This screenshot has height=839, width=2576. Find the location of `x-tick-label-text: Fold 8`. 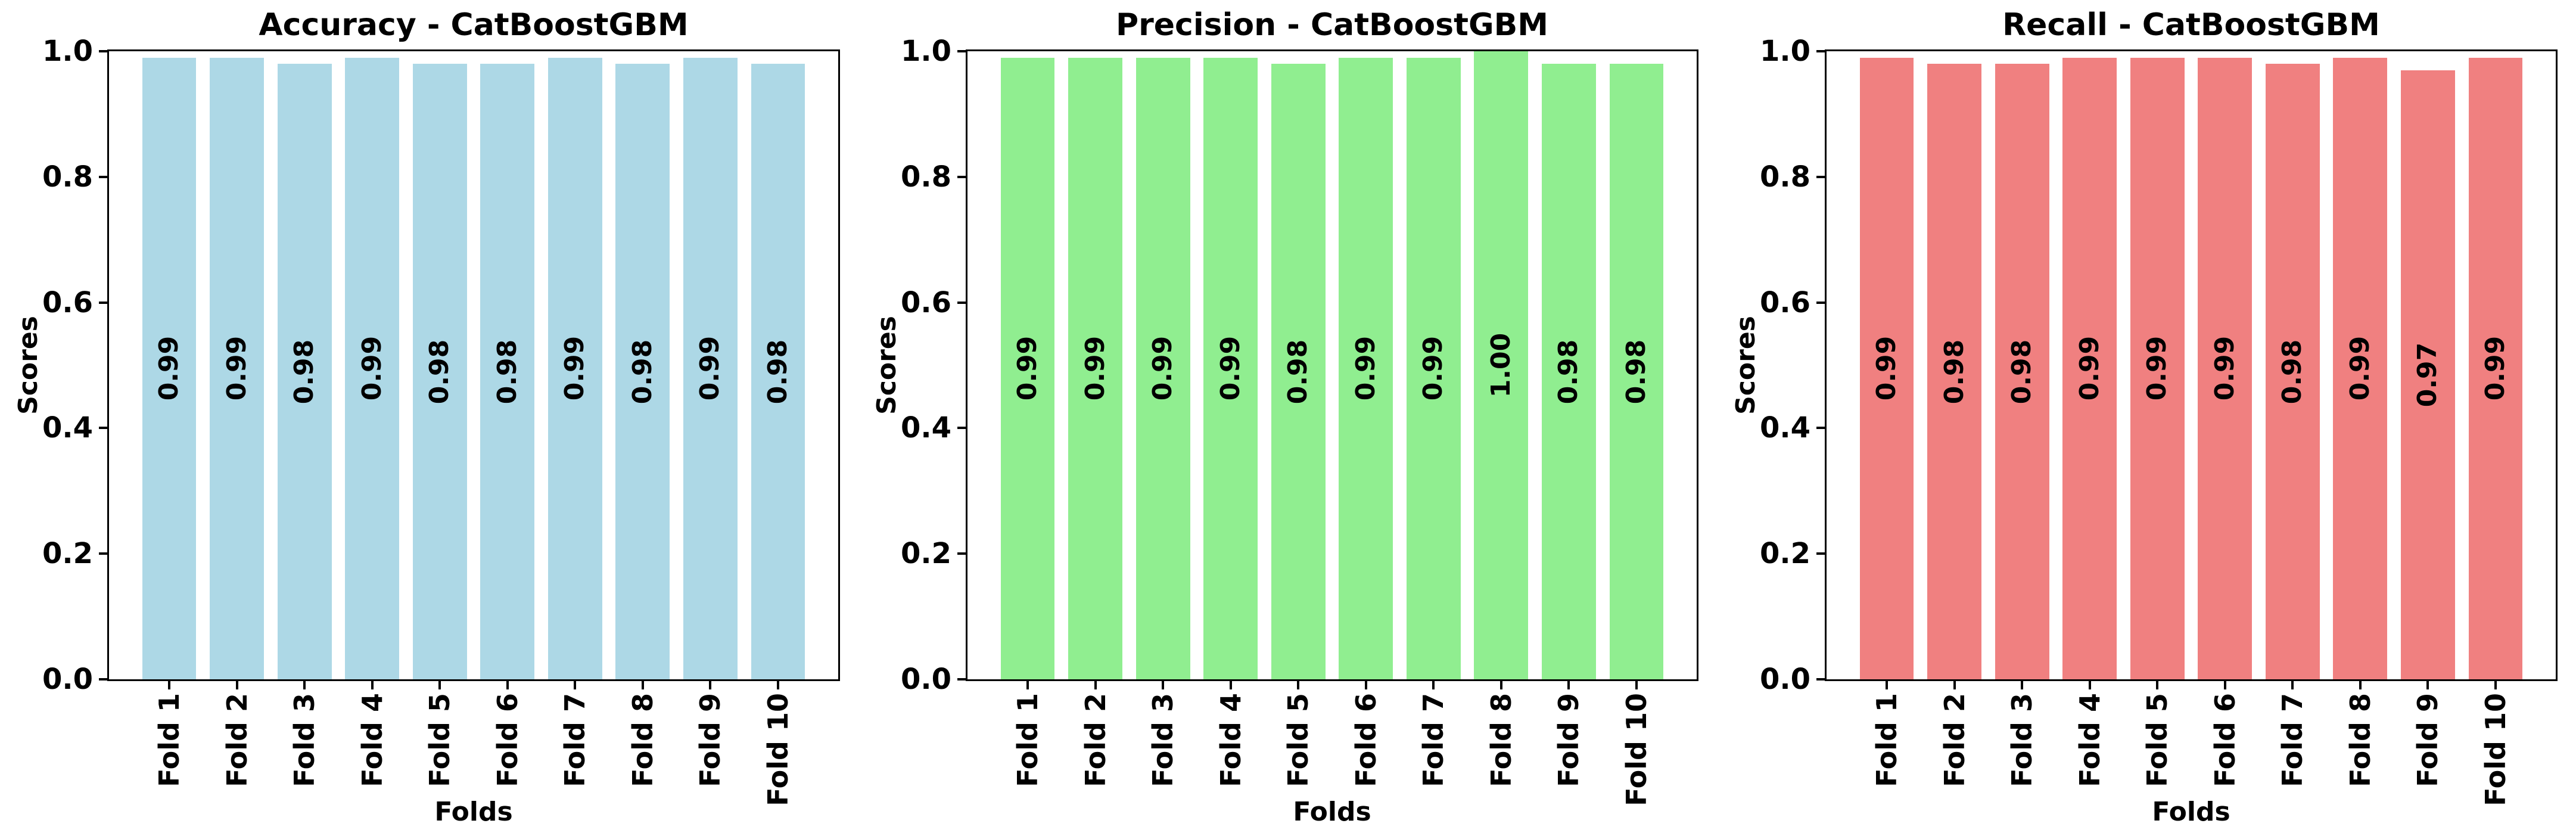

x-tick-label-text: Fold 8 is located at coordinates (642, 740).